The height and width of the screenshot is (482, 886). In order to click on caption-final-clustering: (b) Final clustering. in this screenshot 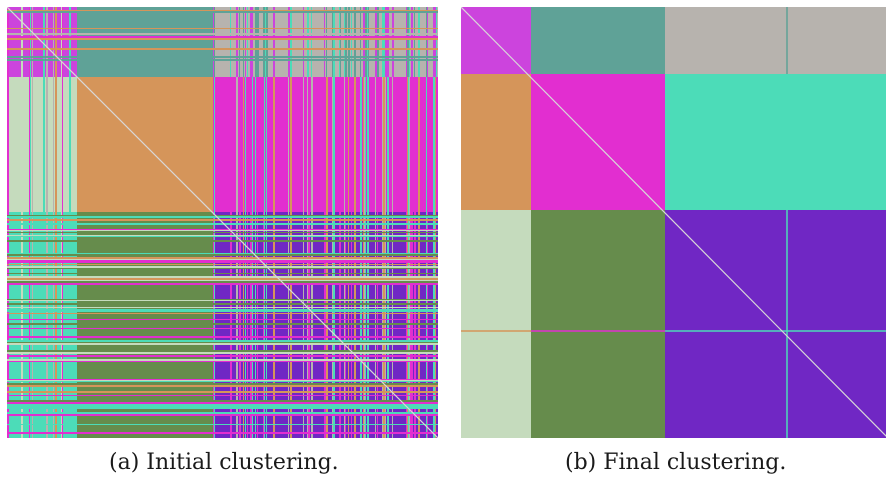, I will do `click(676, 462)`.